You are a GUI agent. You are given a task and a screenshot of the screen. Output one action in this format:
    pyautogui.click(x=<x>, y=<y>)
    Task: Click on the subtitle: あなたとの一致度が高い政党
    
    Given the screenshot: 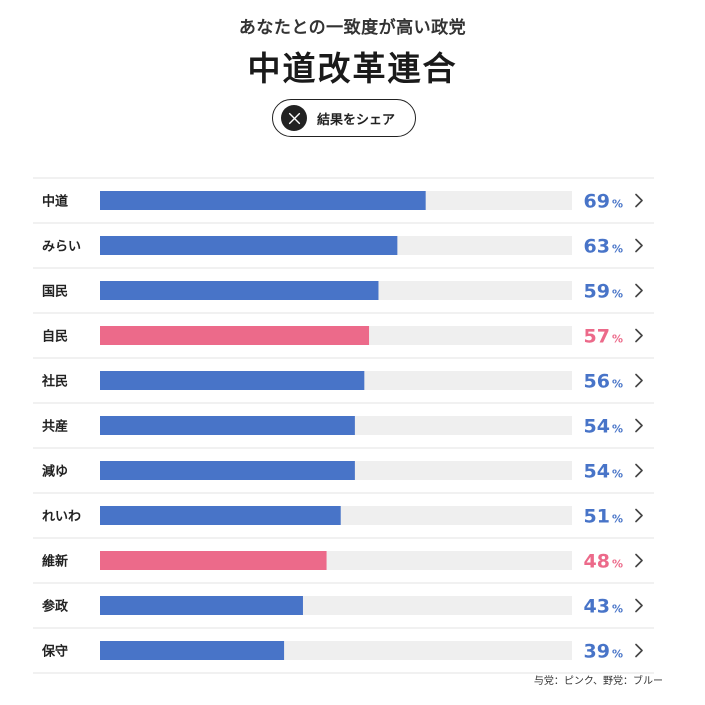 What is the action you would take?
    pyautogui.click(x=352, y=28)
    